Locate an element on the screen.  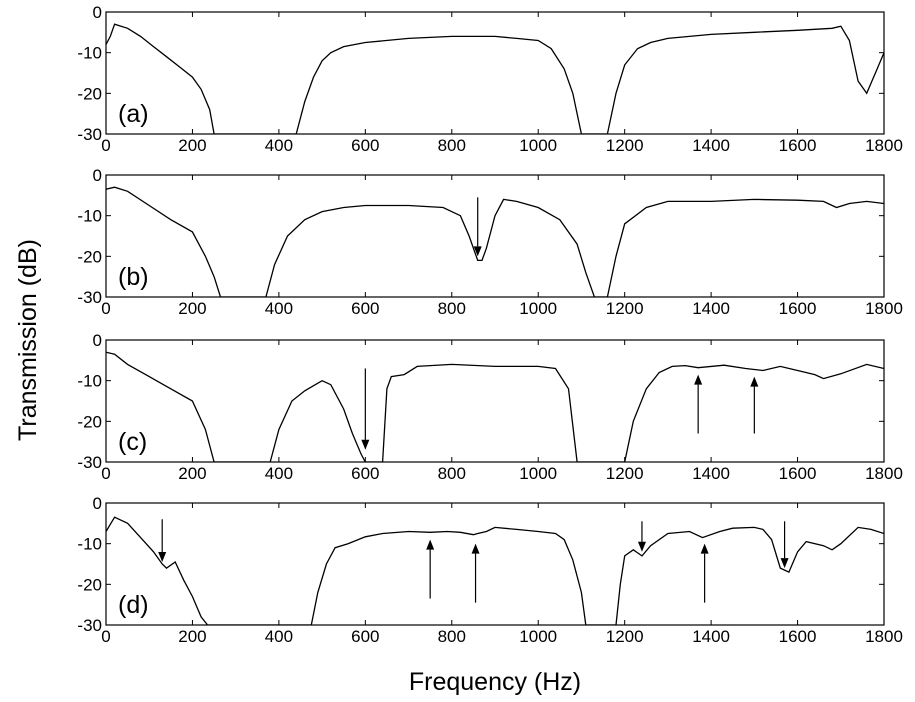
panel-label: (a) is located at coordinates (133, 114).